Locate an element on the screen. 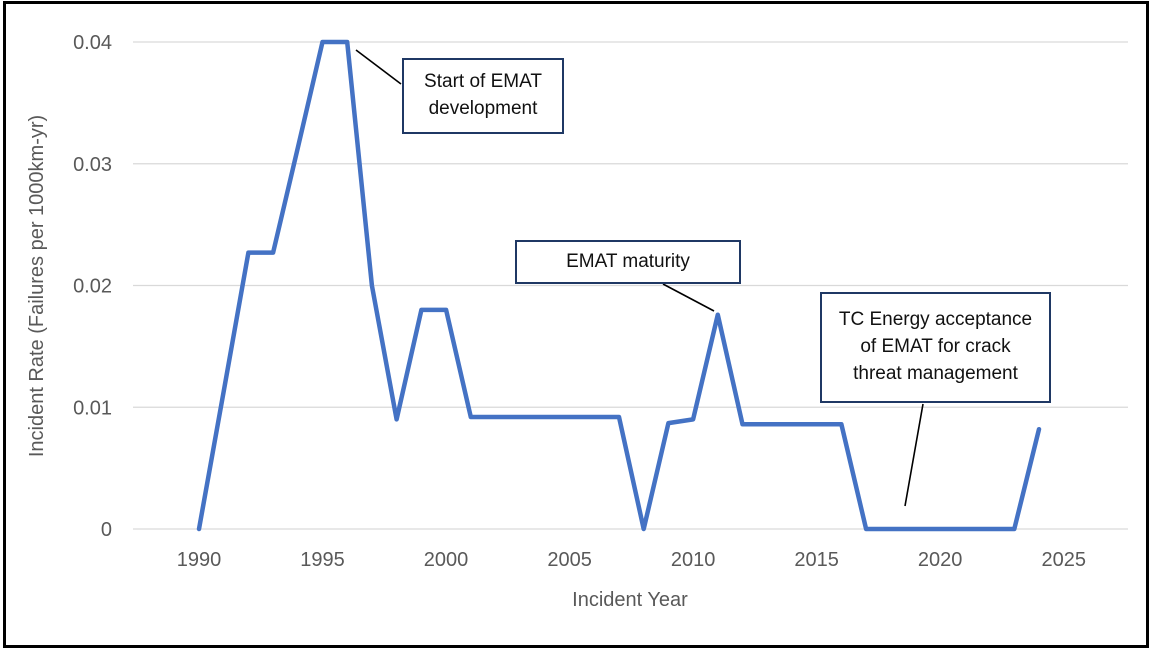 This screenshot has width=1152, height=650. y-tick-label: 0.02 is located at coordinates (92, 287).